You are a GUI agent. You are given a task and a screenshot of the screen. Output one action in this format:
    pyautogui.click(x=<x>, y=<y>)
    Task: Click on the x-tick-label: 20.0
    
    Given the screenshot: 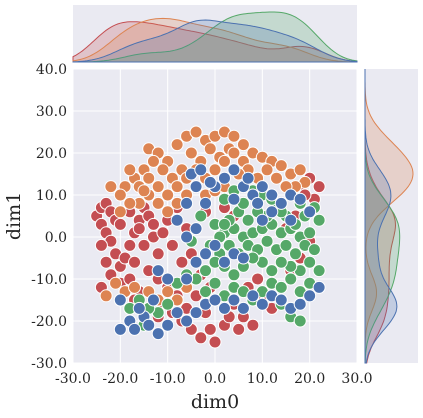 What is the action you would take?
    pyautogui.click(x=309, y=379)
    